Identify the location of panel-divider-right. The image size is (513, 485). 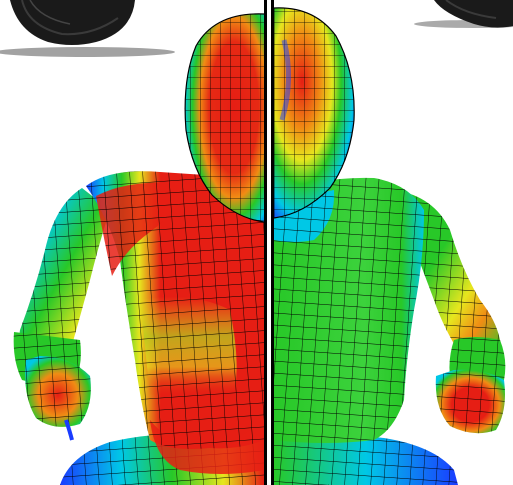
(272, 242).